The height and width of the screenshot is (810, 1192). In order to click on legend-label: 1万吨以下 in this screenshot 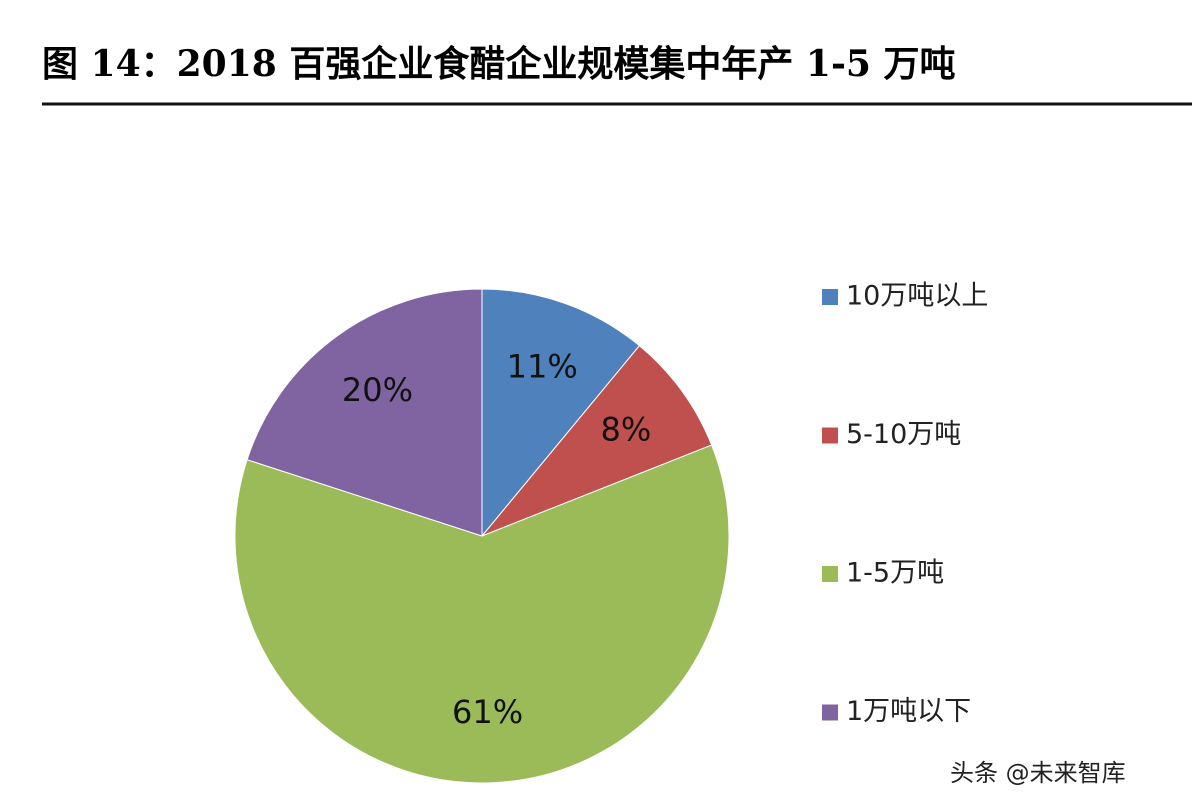, I will do `click(908, 711)`.